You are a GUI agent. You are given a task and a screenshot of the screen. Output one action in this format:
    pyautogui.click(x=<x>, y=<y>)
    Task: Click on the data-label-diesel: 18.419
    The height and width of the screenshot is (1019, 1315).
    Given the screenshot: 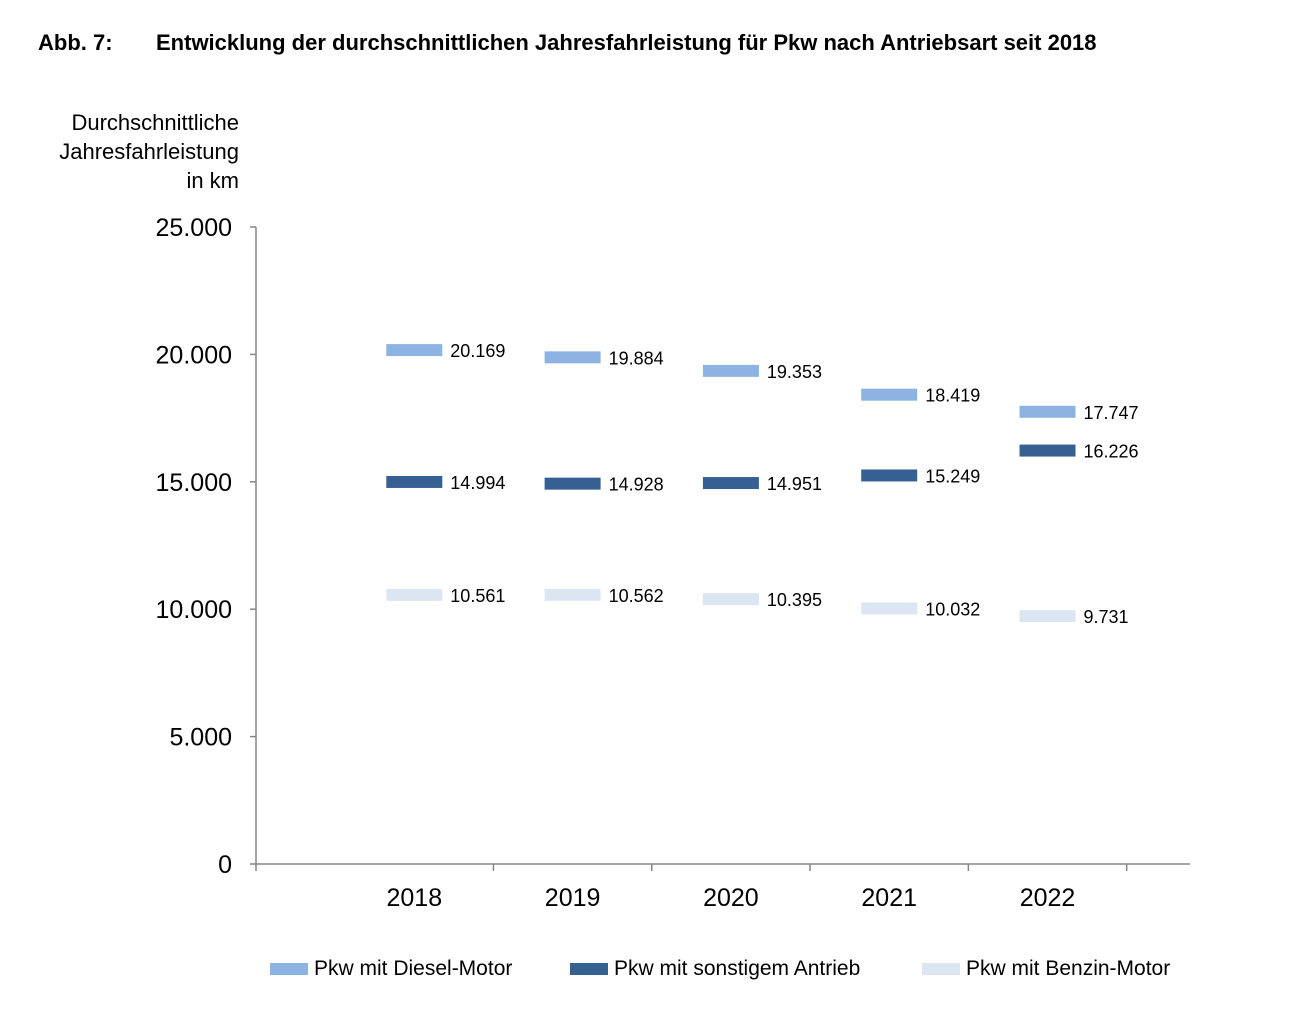 What is the action you would take?
    pyautogui.click(x=952, y=396)
    